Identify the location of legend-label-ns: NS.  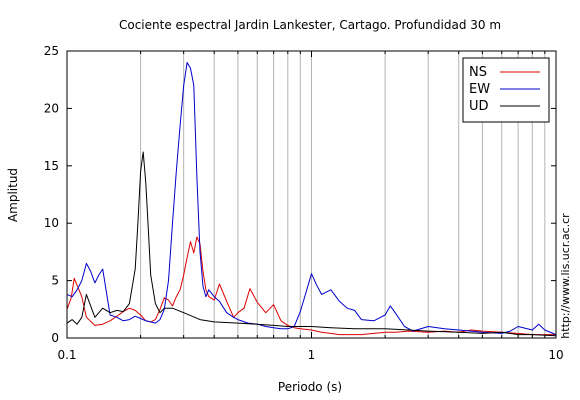
(478, 72).